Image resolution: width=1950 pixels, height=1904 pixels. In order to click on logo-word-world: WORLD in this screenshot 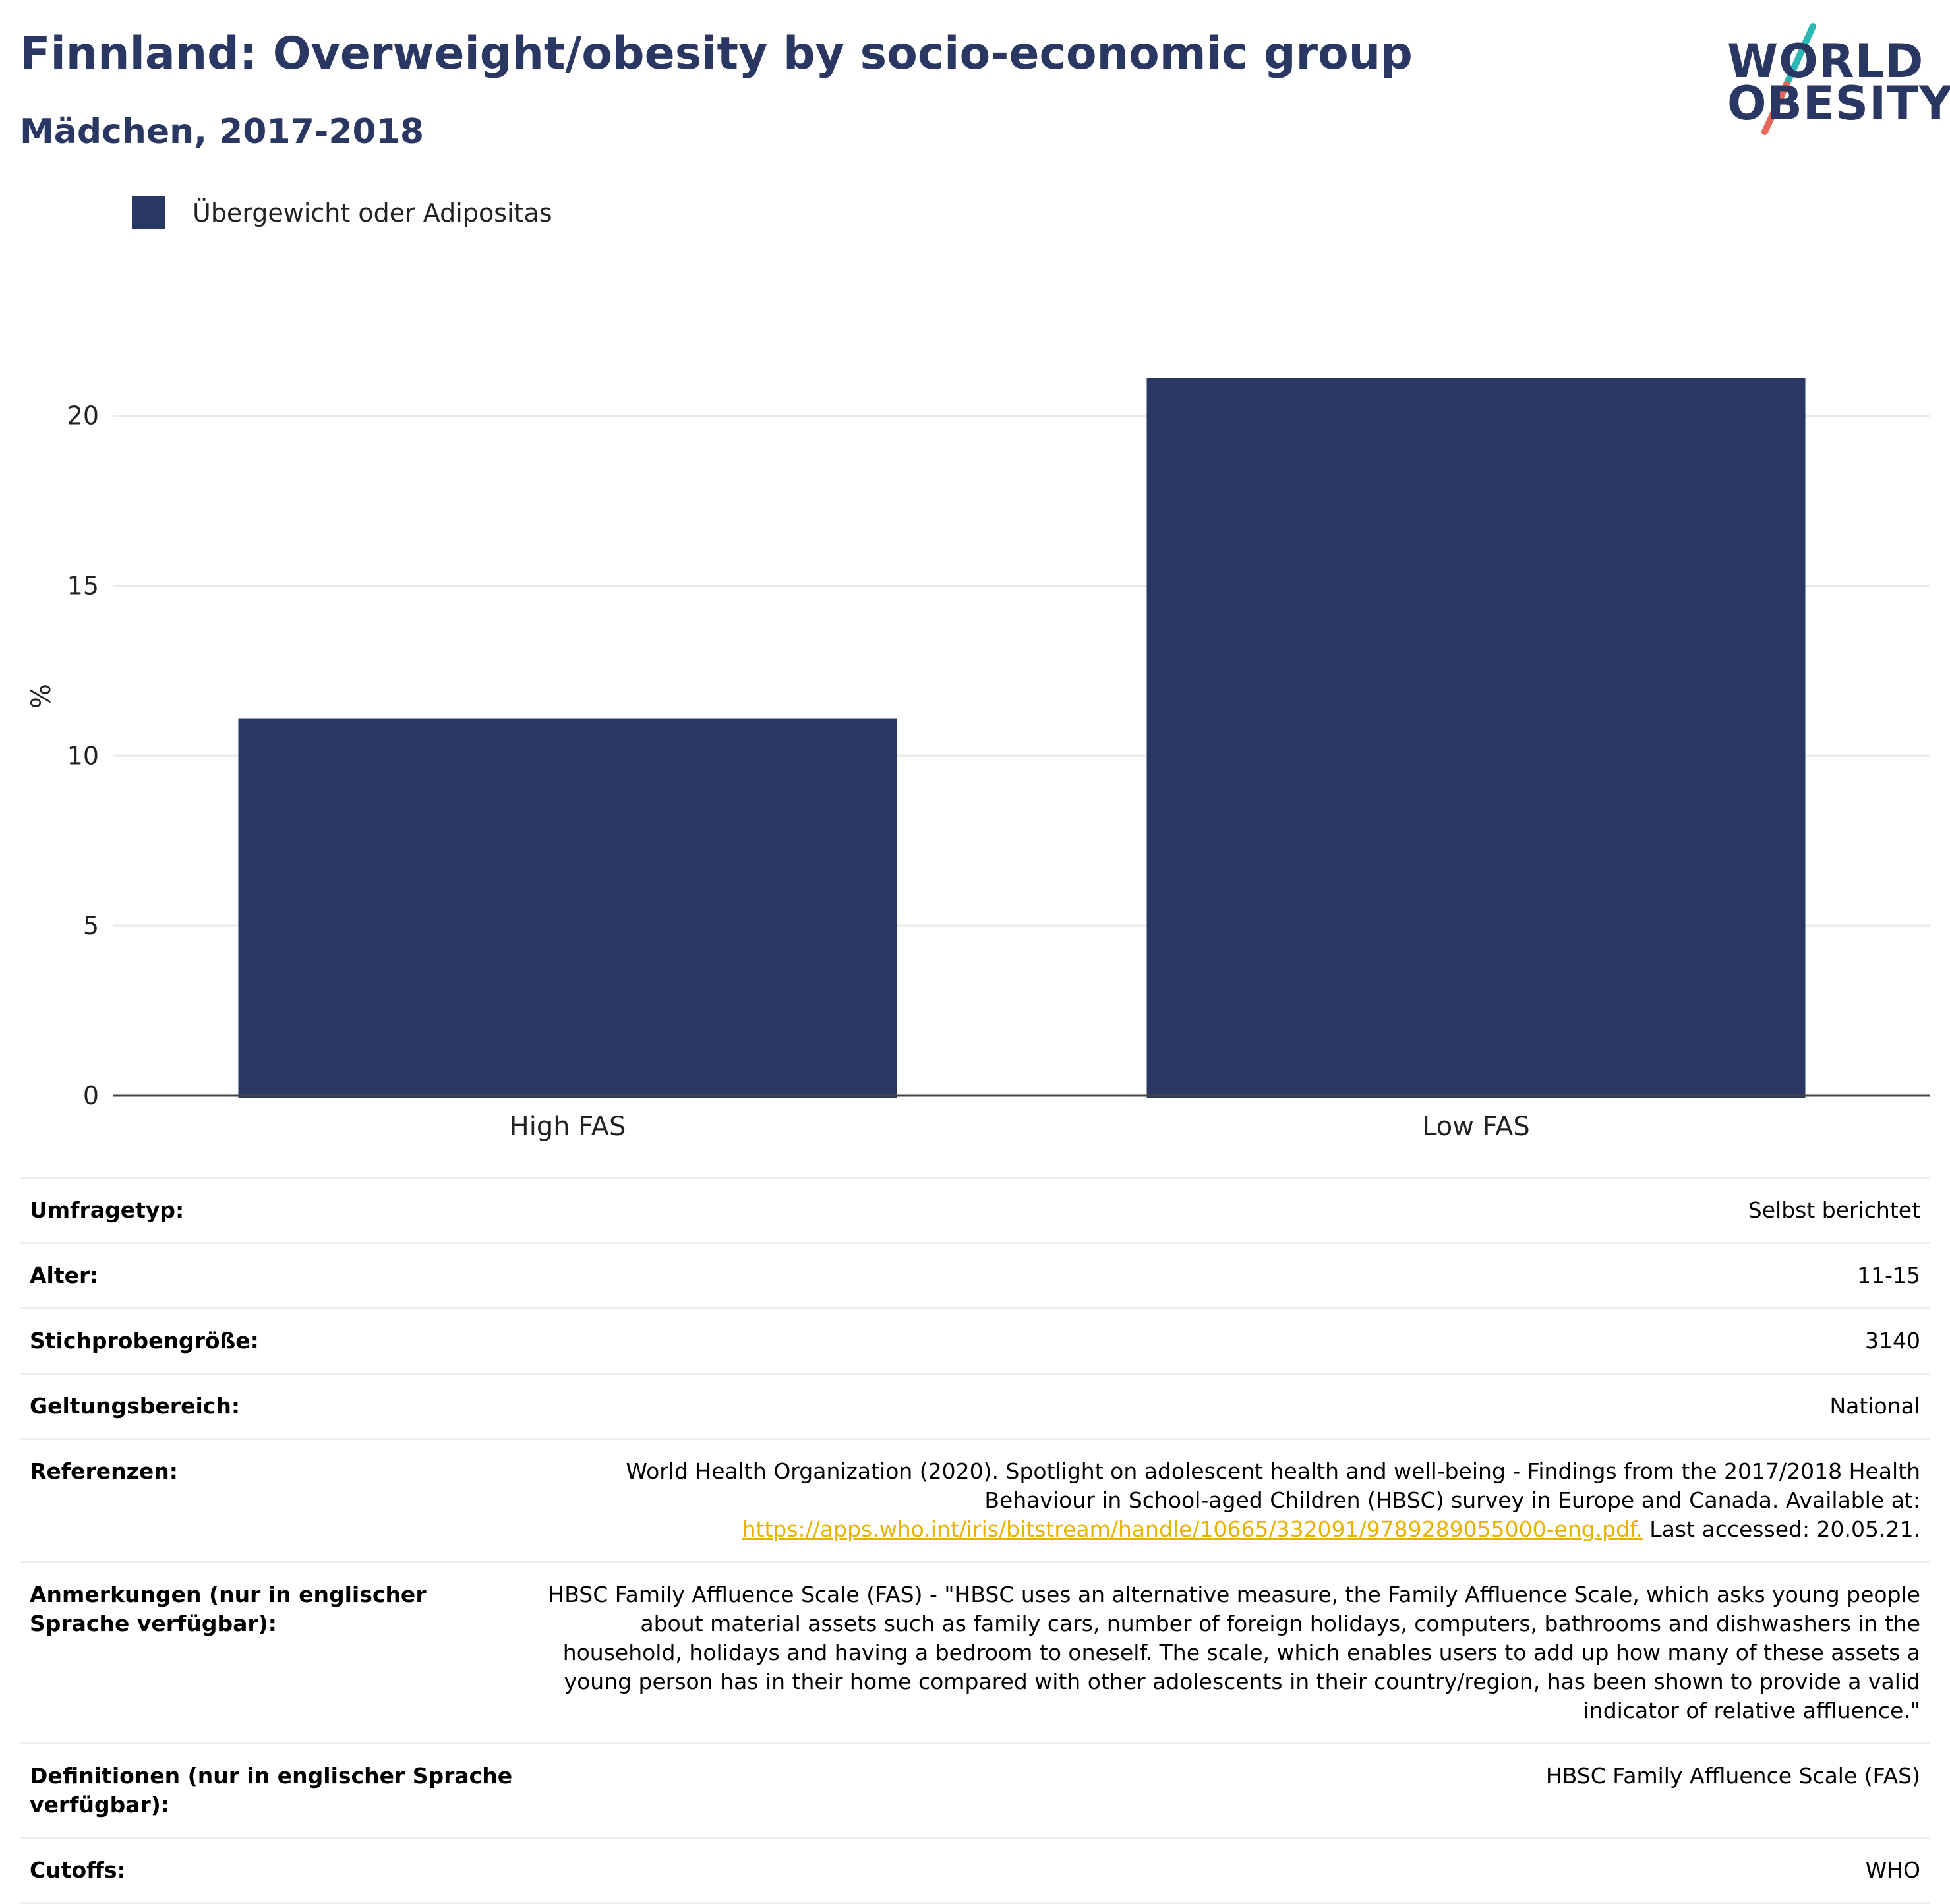, I will do `click(1825, 61)`.